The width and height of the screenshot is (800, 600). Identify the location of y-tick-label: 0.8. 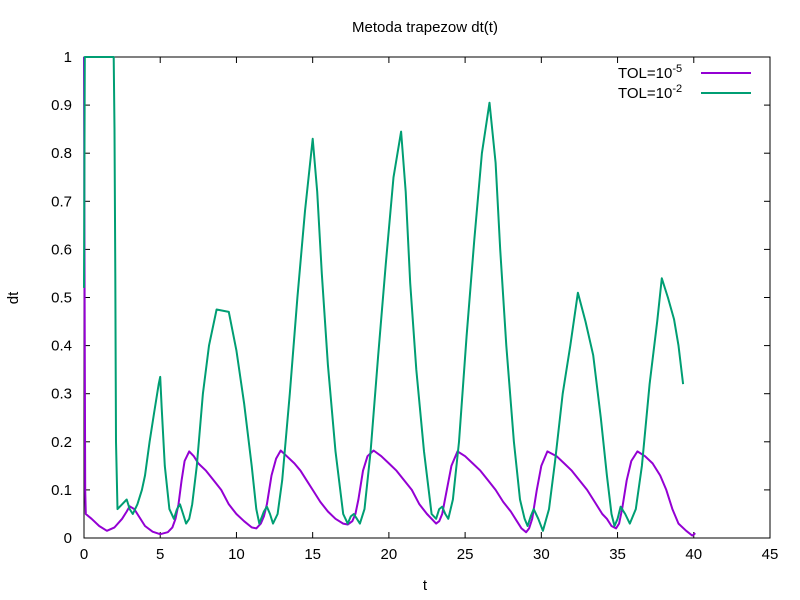
(61, 153).